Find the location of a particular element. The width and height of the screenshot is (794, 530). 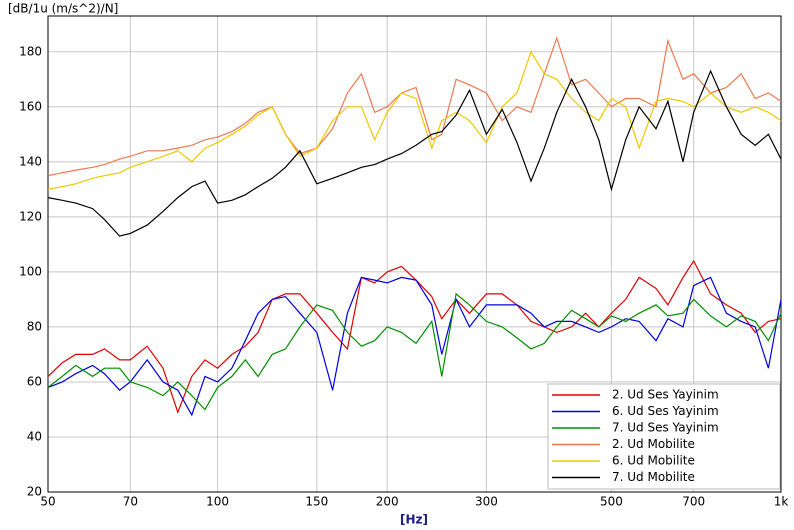

y-tick-label: 160 is located at coordinates (30, 106).